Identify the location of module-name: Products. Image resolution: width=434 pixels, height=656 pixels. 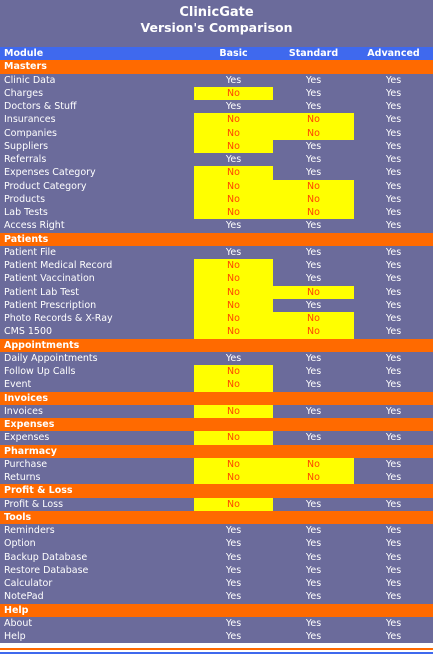
(25, 199).